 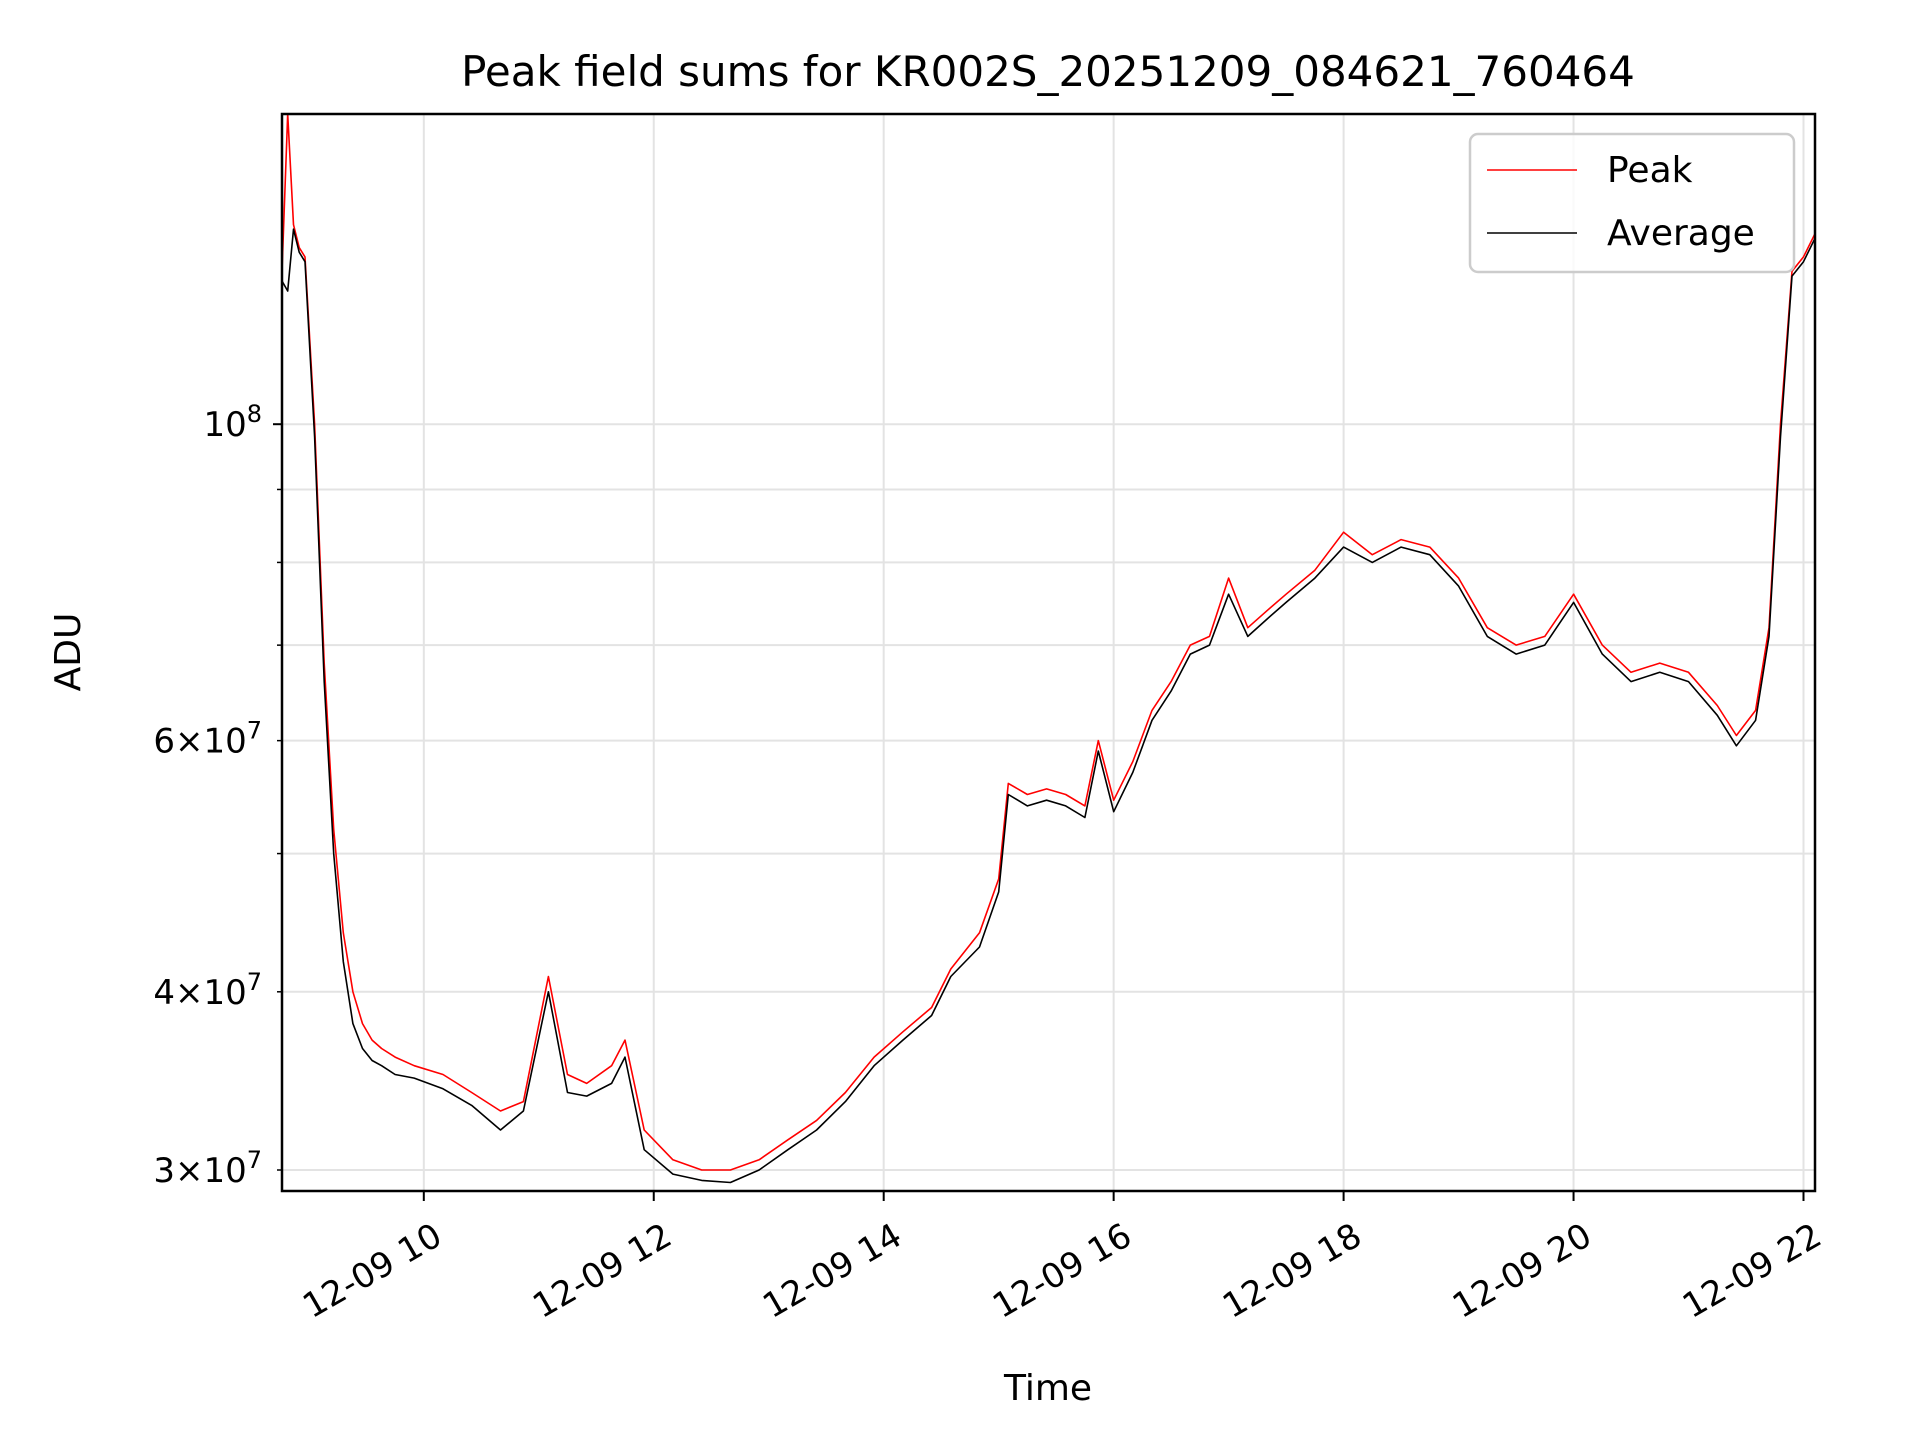 What do you see at coordinates (1681, 233) in the screenshot?
I see `legend-average-label: Average` at bounding box center [1681, 233].